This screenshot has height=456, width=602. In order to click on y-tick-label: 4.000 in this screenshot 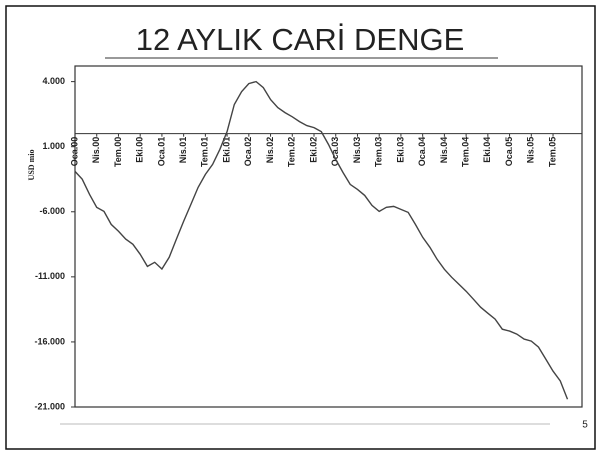, I will do `click(53, 81)`.